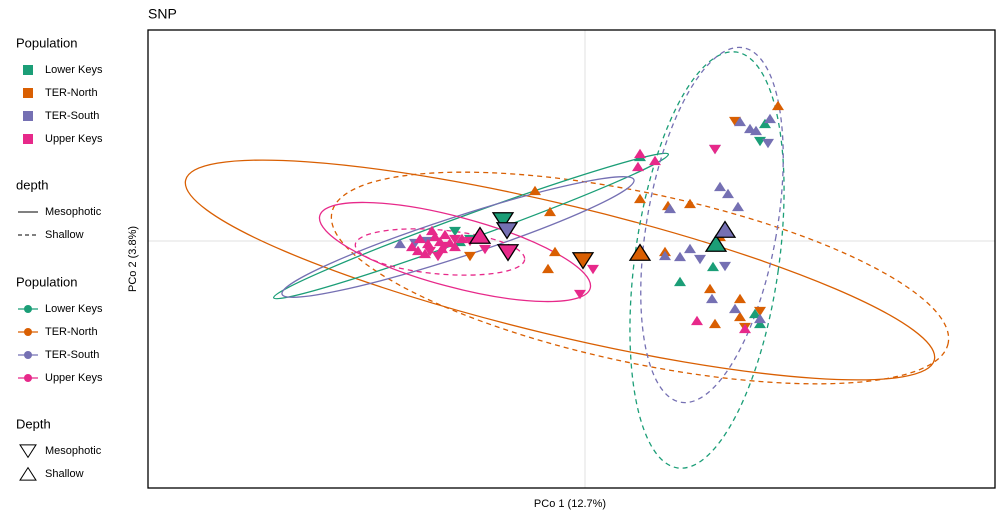  I want to click on legend-title: Depth, so click(33, 423).